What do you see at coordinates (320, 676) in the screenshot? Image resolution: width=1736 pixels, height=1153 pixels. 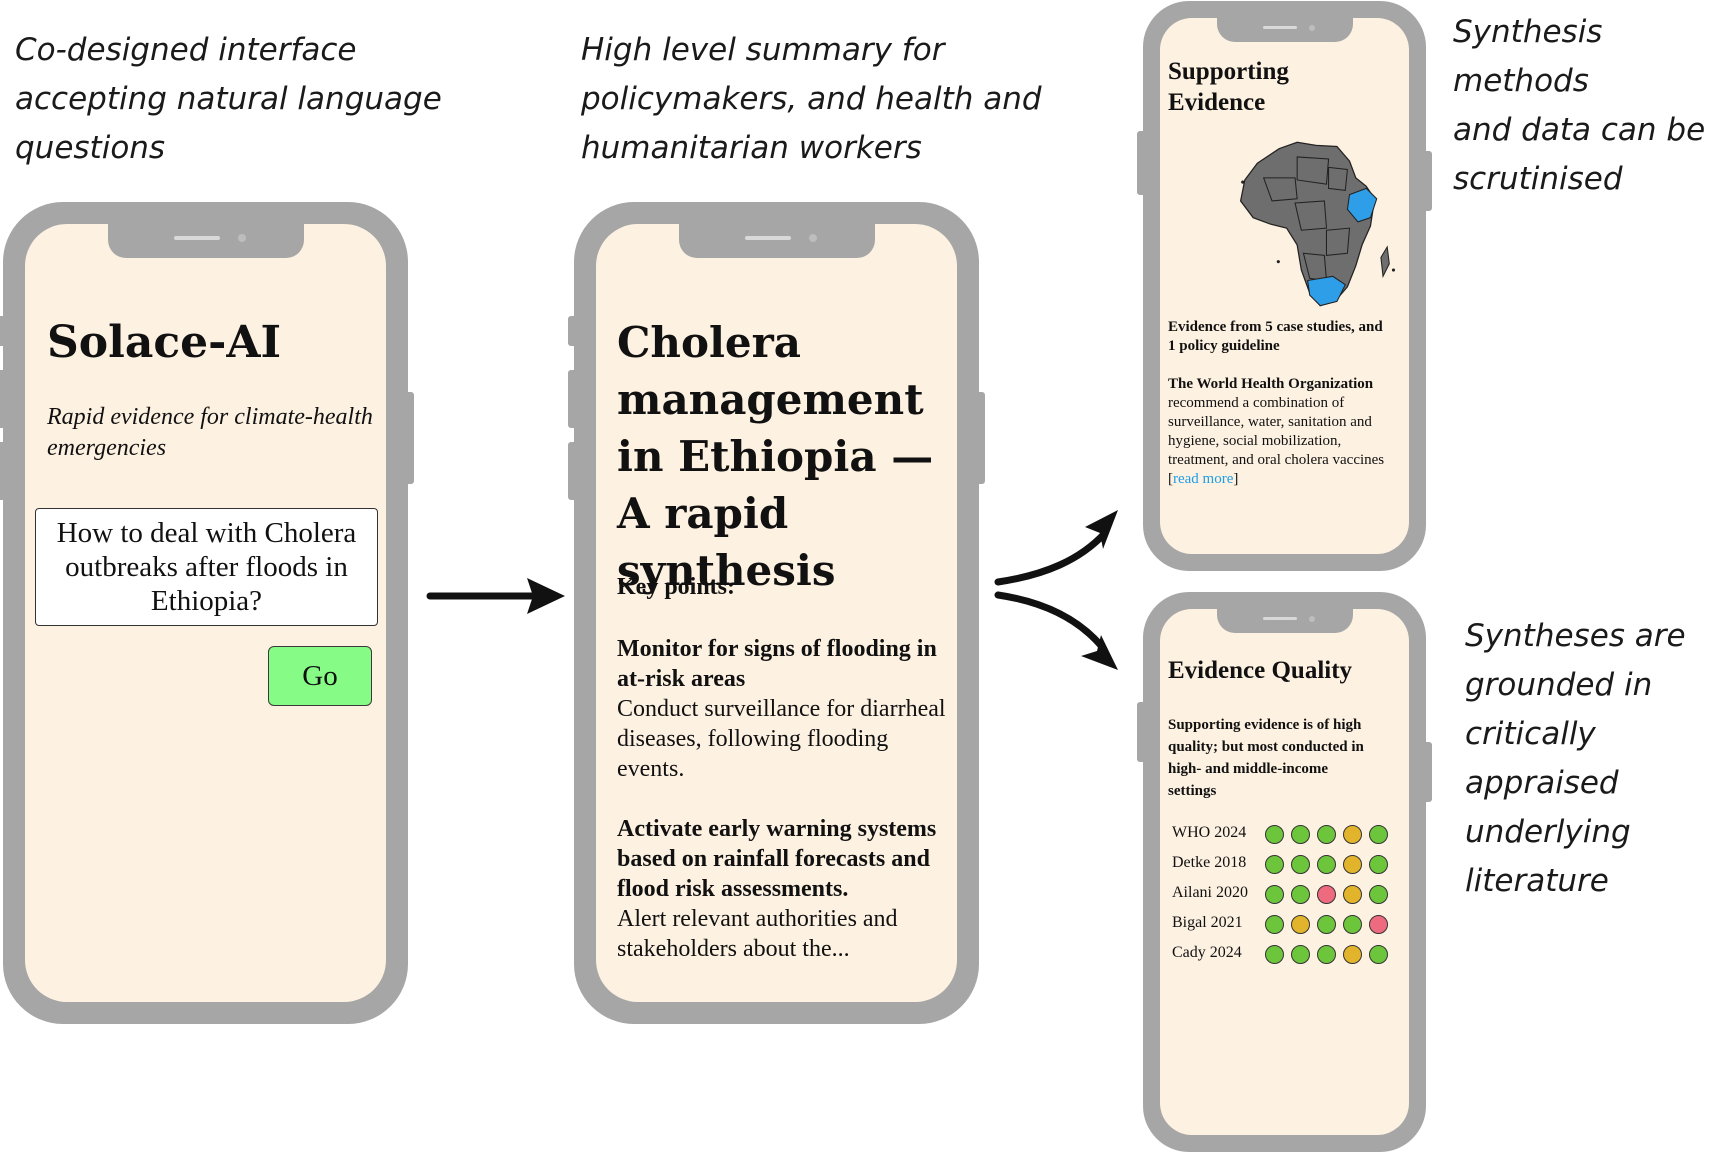 I see `go-button: Go` at bounding box center [320, 676].